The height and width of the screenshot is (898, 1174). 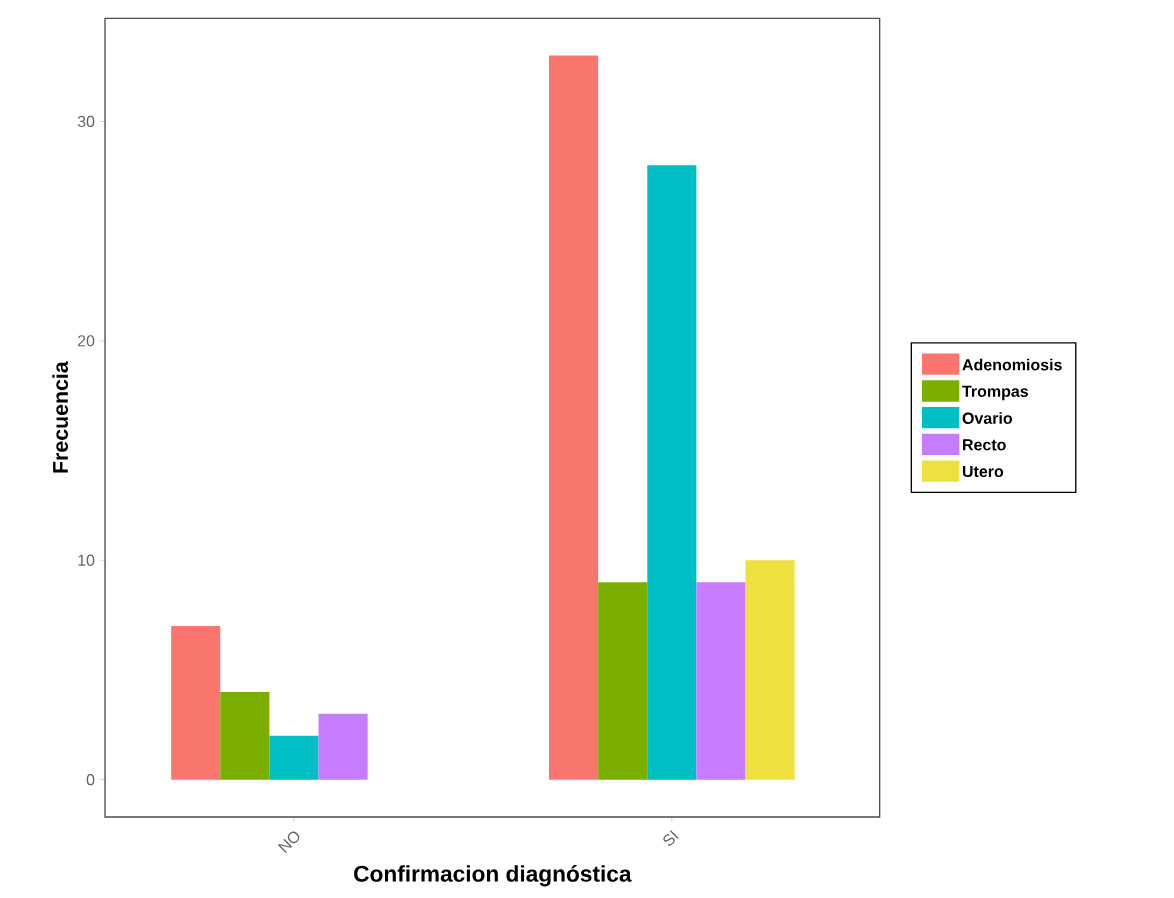 What do you see at coordinates (60, 417) in the screenshot?
I see `y-axis-title: Frecuencia` at bounding box center [60, 417].